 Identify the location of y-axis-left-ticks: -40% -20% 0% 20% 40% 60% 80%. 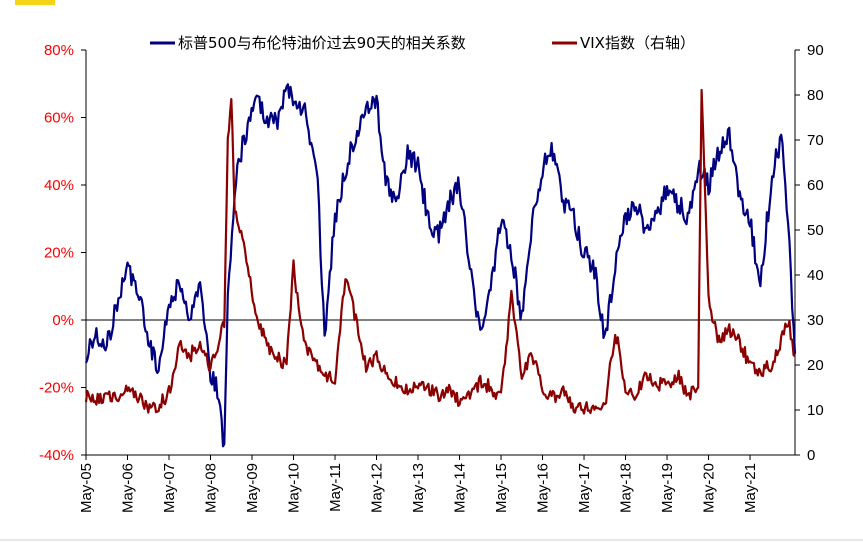
(62, 253).